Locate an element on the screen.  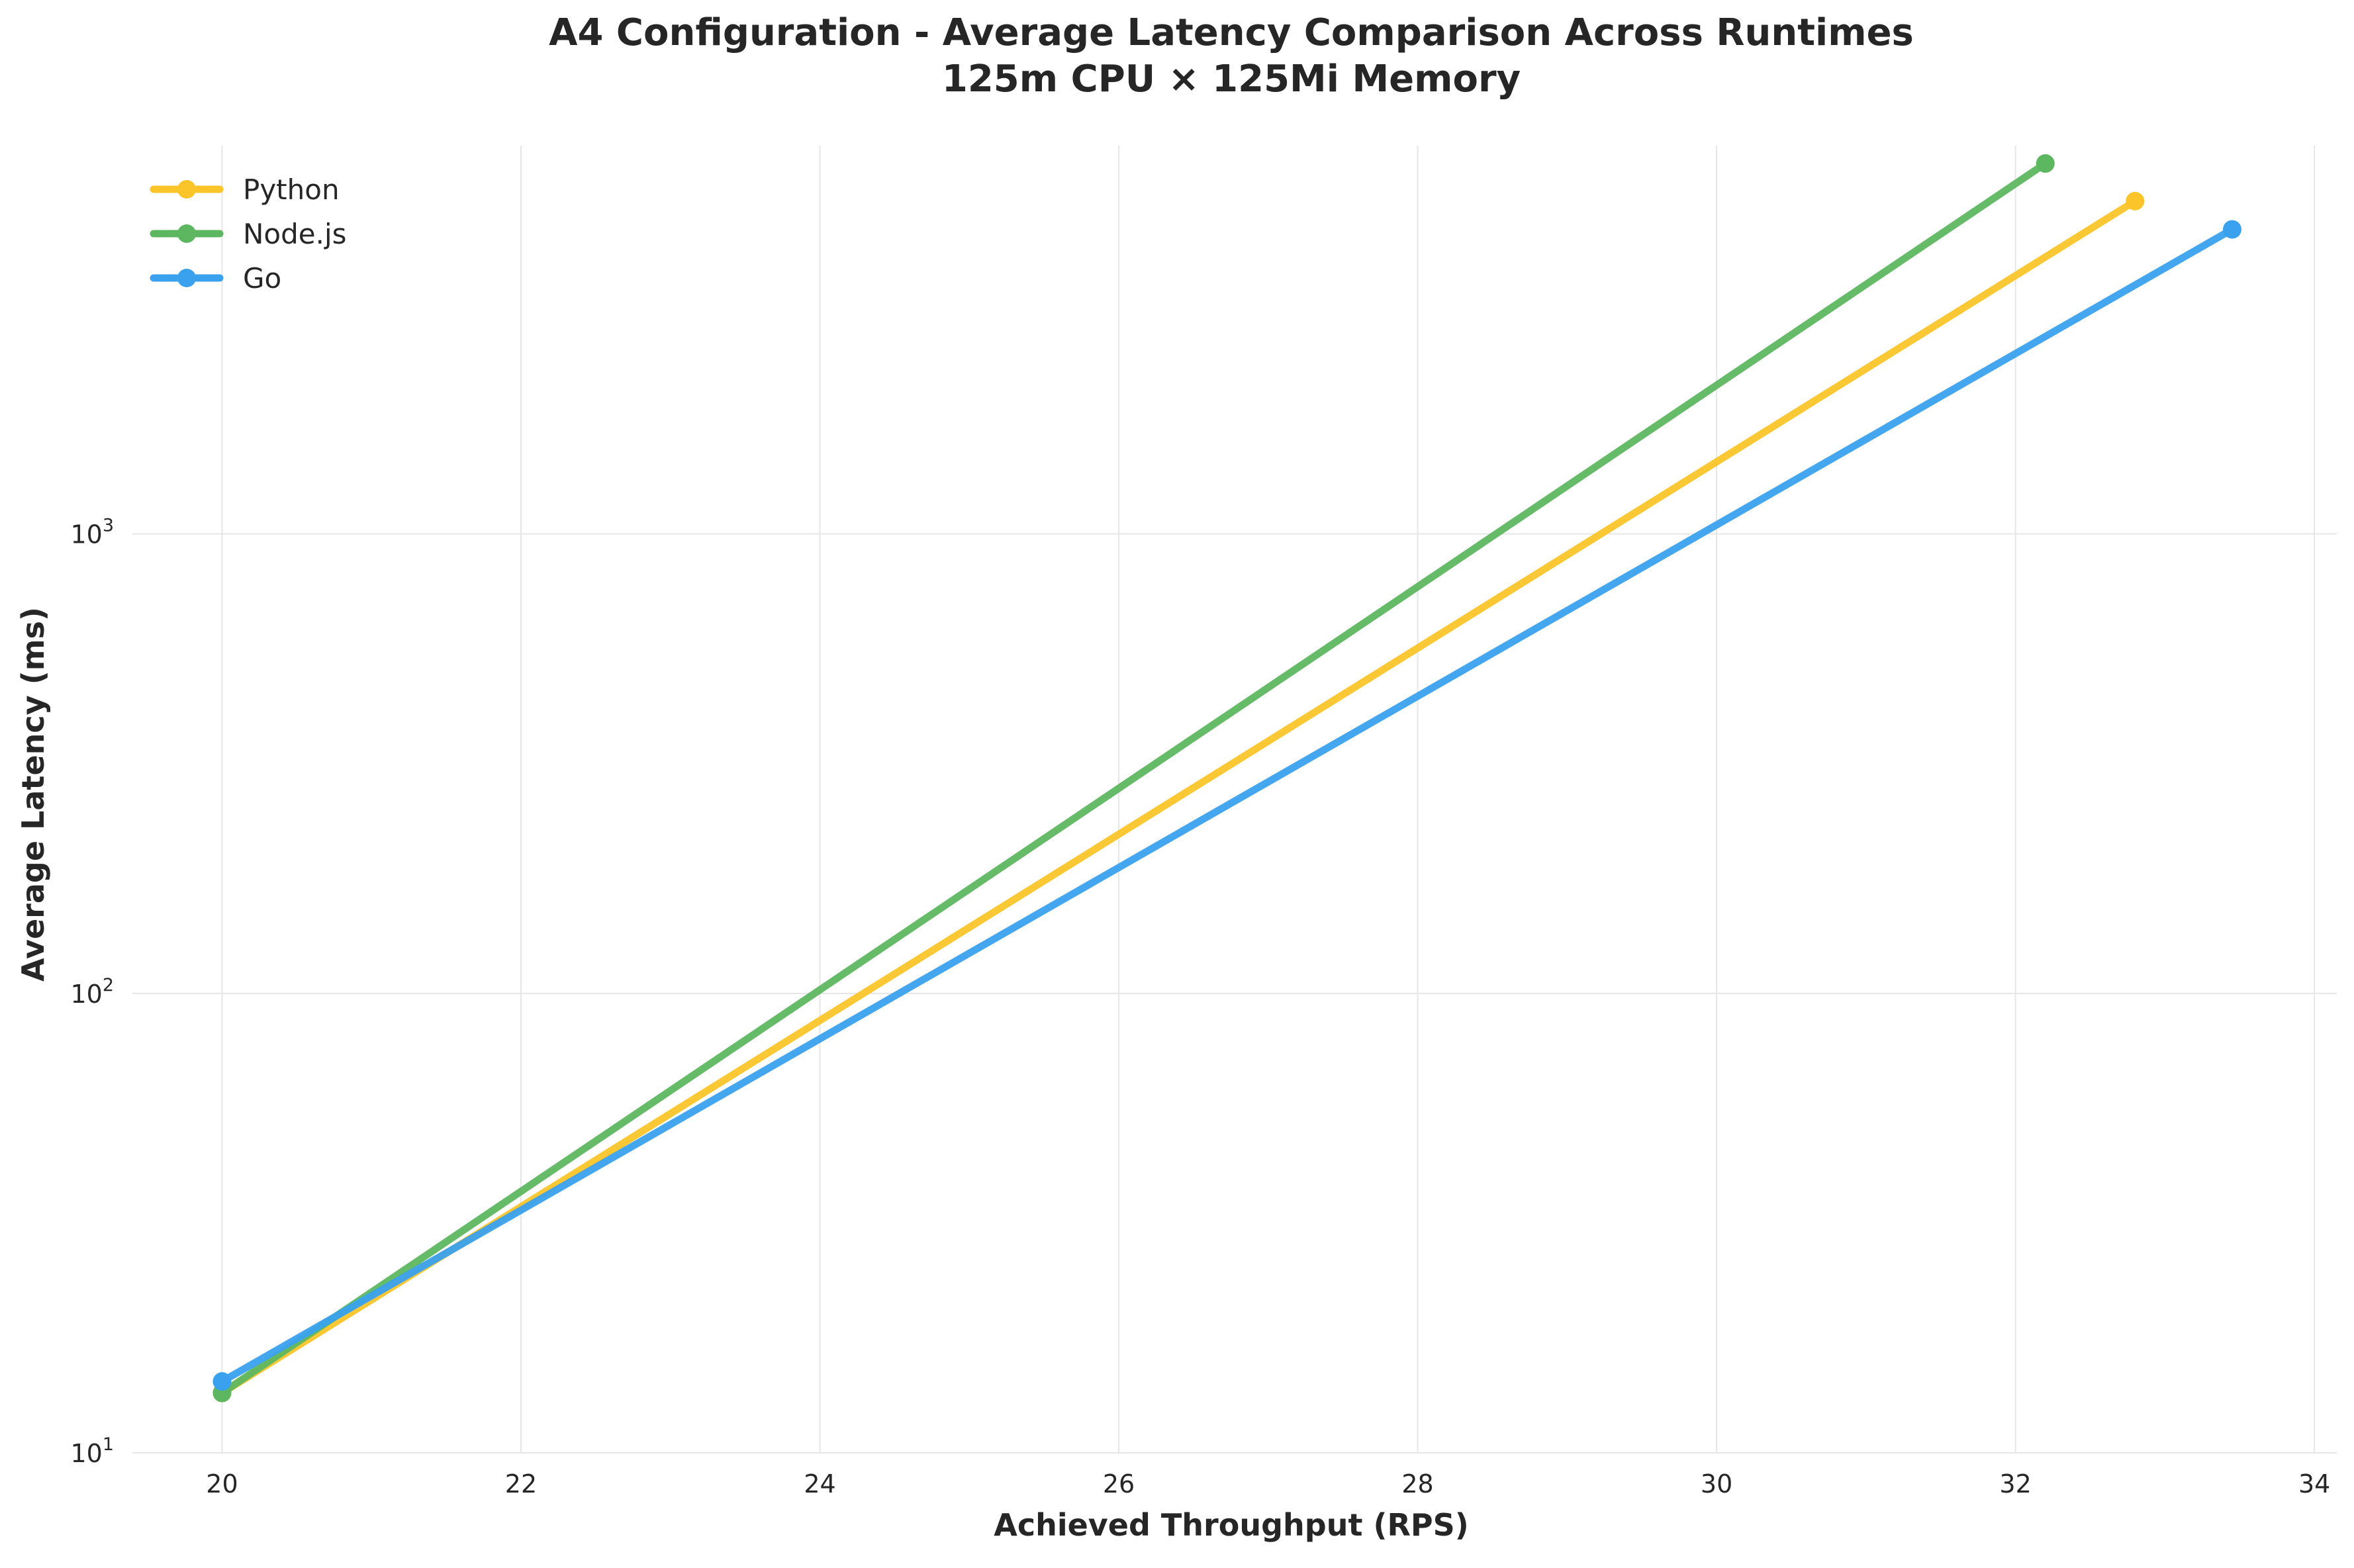
x-tick-label: 20 is located at coordinates (222, 1484).